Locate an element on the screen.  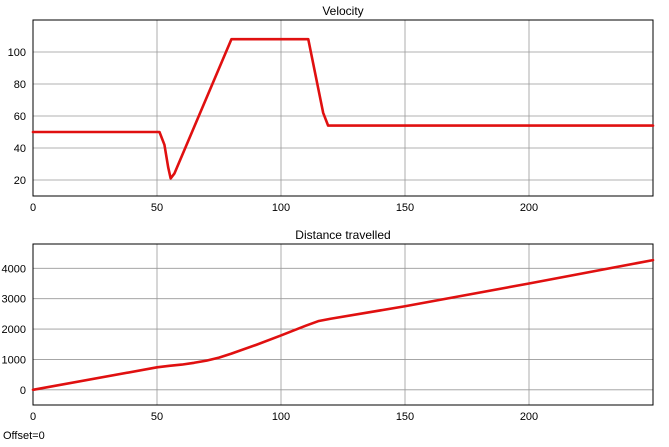
velocity-title: Velocity is located at coordinates (342, 11).